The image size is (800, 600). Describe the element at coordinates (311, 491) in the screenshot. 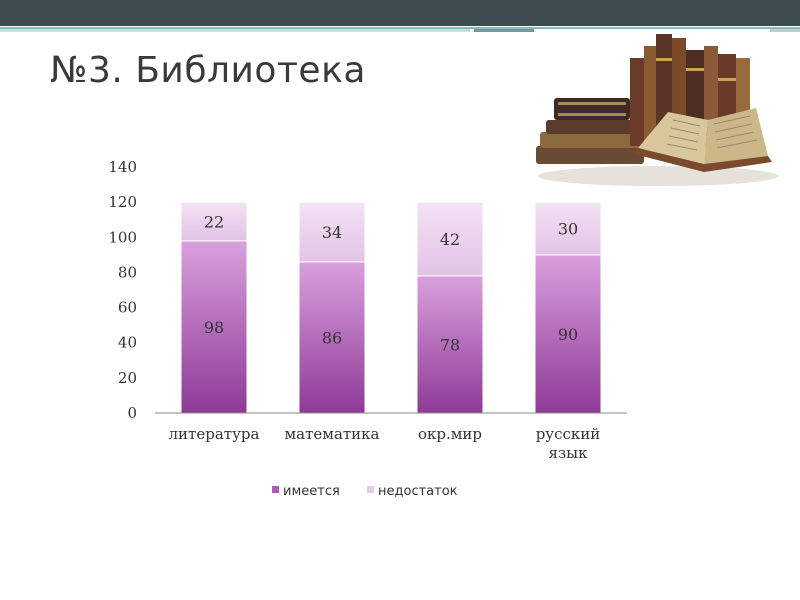

I see `legend-label: имеется` at that location.